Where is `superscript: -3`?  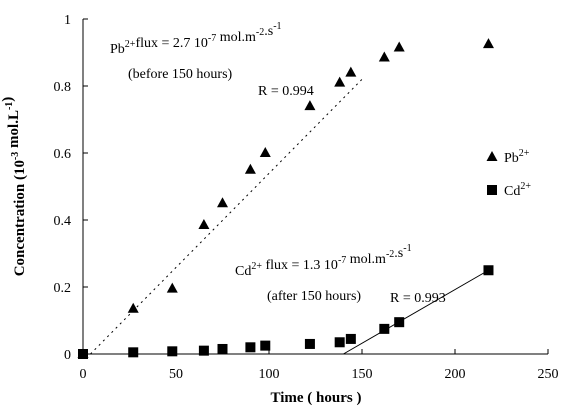
superscript: -3 is located at coordinates (15, 156).